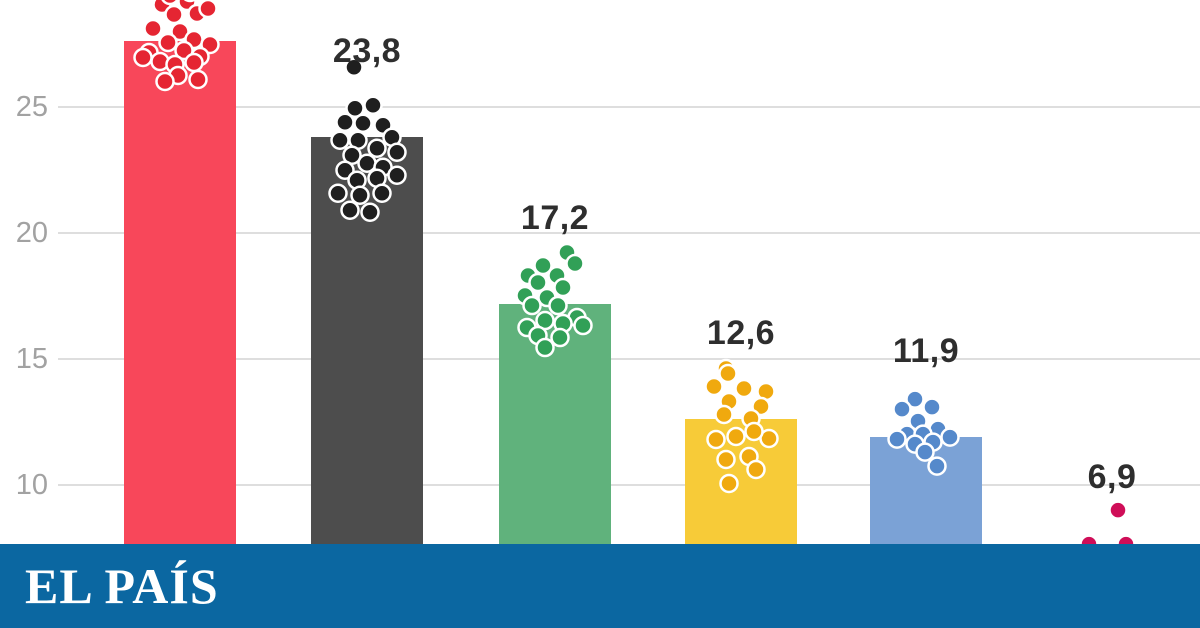  What do you see at coordinates (31, 233) in the screenshot?
I see `y-axis-tick-label: 20` at bounding box center [31, 233].